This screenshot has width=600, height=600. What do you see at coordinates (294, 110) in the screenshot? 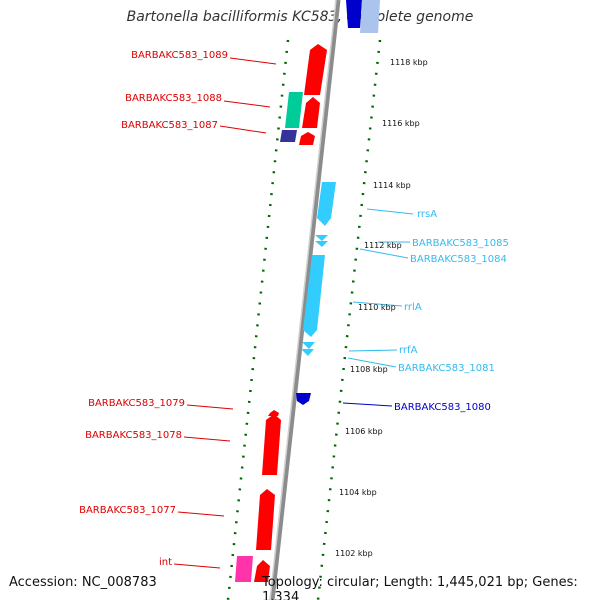
I see `gene-arrow-1088-left` at bounding box center [294, 110].